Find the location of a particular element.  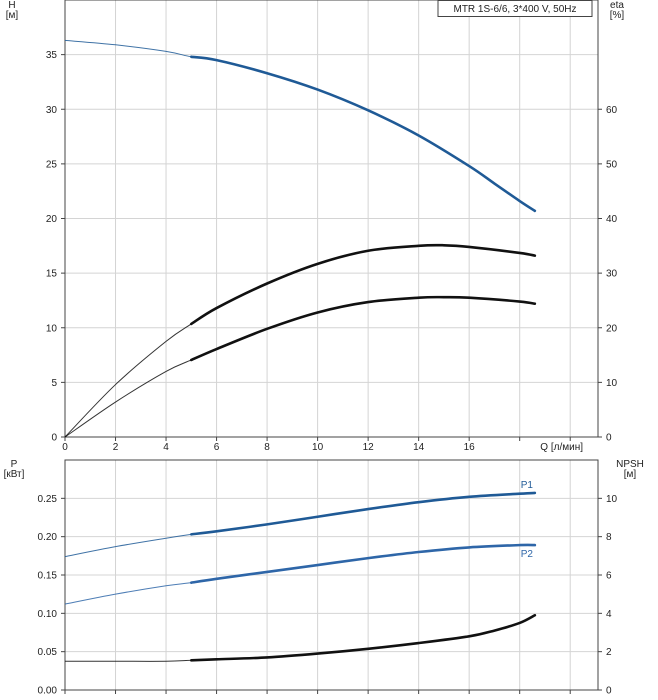

y-left-tick-label: 0.00 is located at coordinates (48, 691).